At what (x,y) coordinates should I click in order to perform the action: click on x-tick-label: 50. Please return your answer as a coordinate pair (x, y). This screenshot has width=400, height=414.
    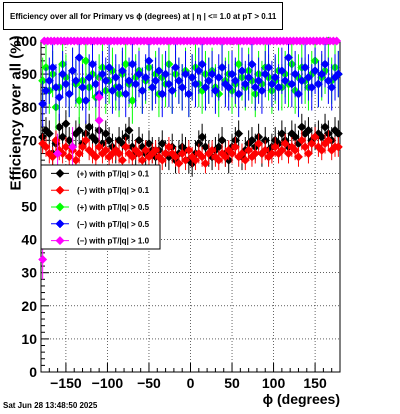
    Looking at the image, I should click on (232, 383).